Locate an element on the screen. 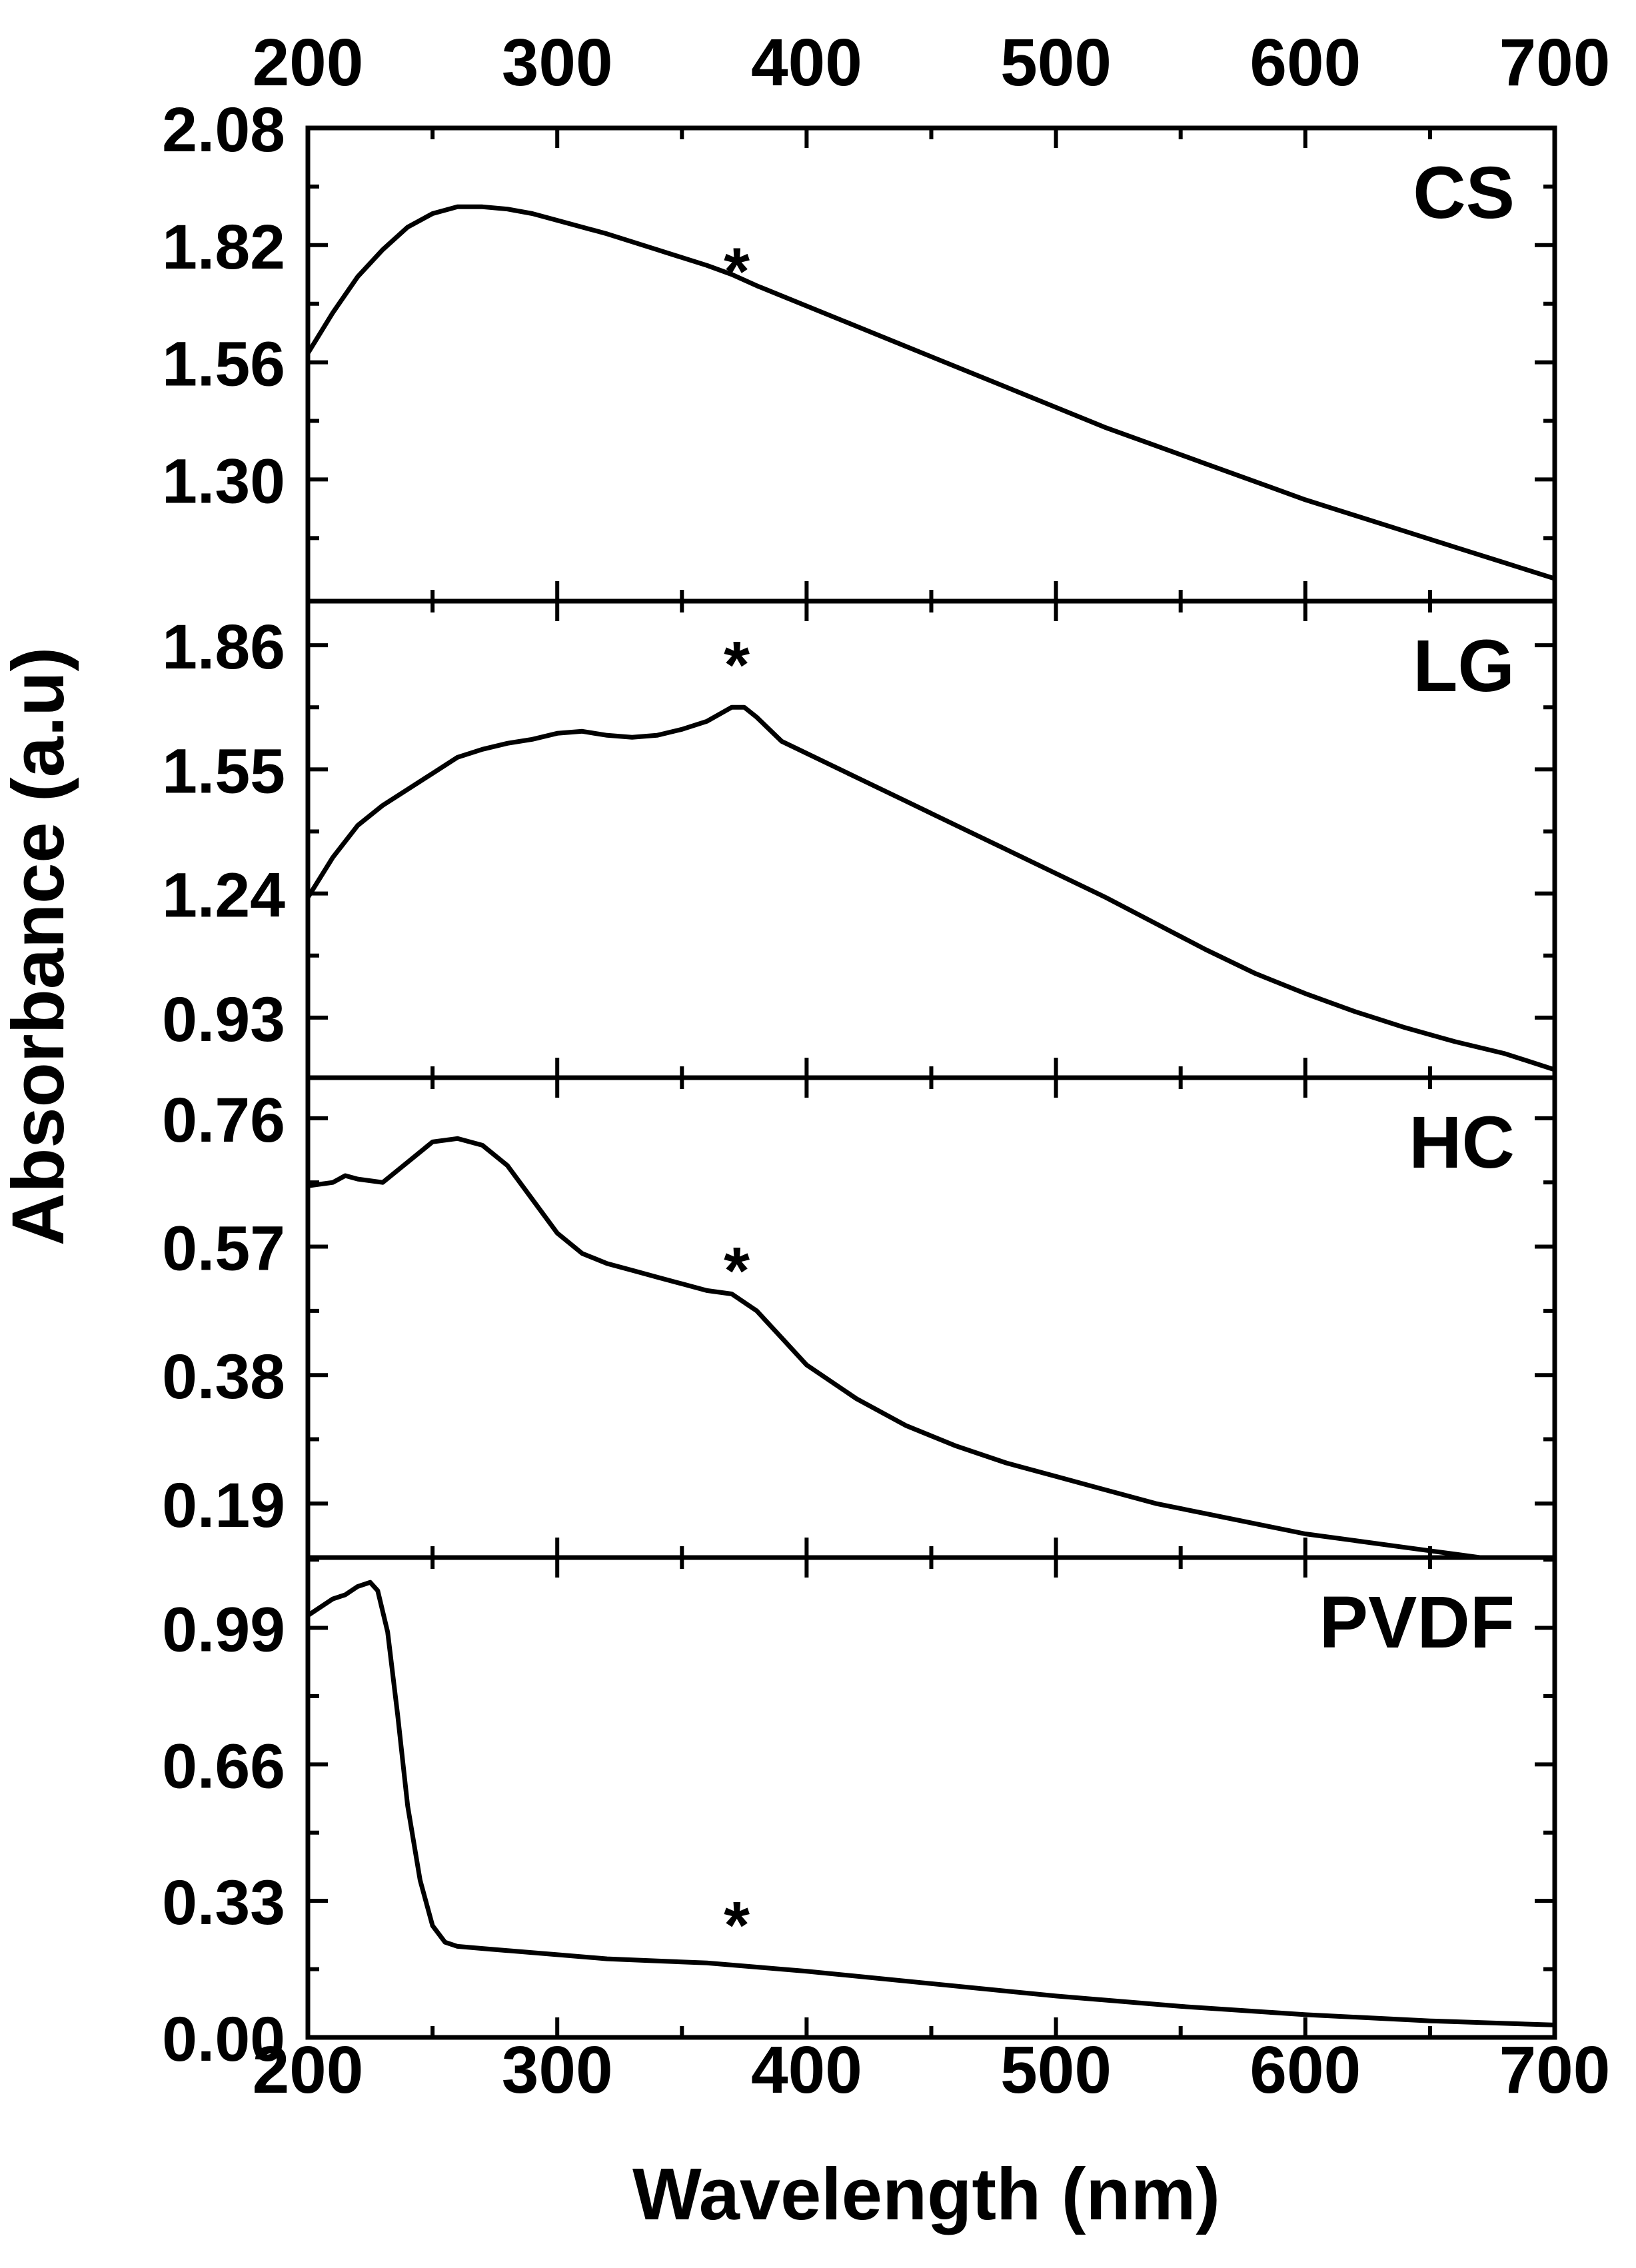 The image size is (1636, 2268). series-line-cs is located at coordinates (931, 392).